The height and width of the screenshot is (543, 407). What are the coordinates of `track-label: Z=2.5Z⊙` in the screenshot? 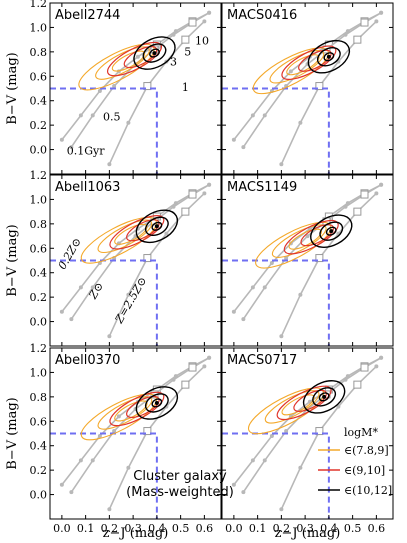 It's located at (130, 301).